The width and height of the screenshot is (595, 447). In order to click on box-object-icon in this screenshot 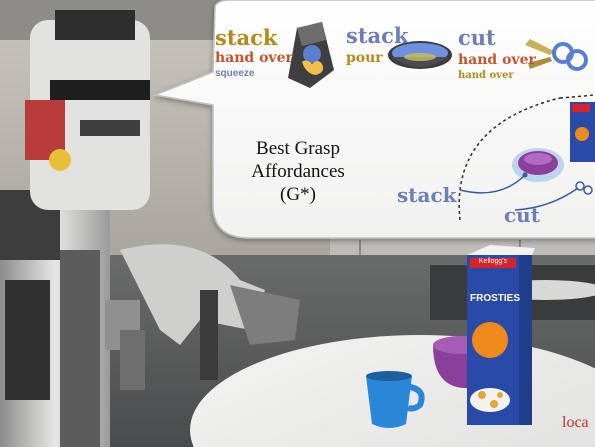, I will do `click(311, 55)`.